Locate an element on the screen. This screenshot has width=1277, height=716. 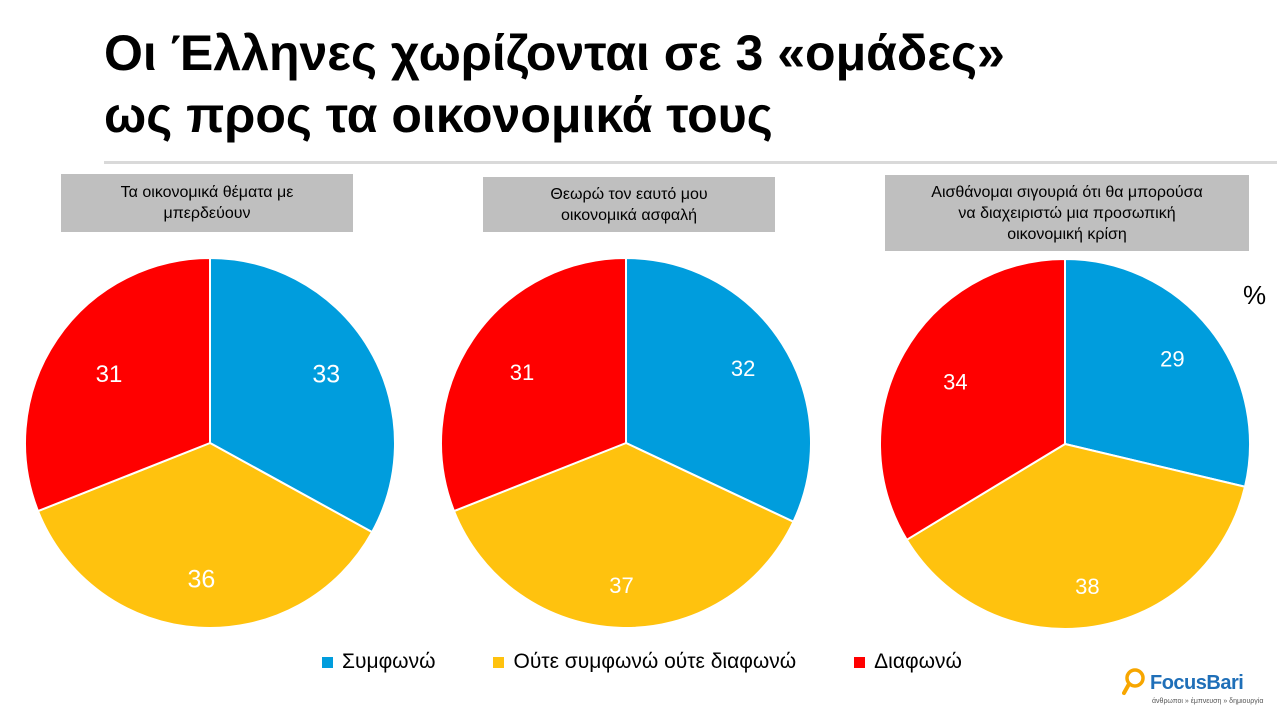
pie-1-slice-agree is located at coordinates (302, 395).